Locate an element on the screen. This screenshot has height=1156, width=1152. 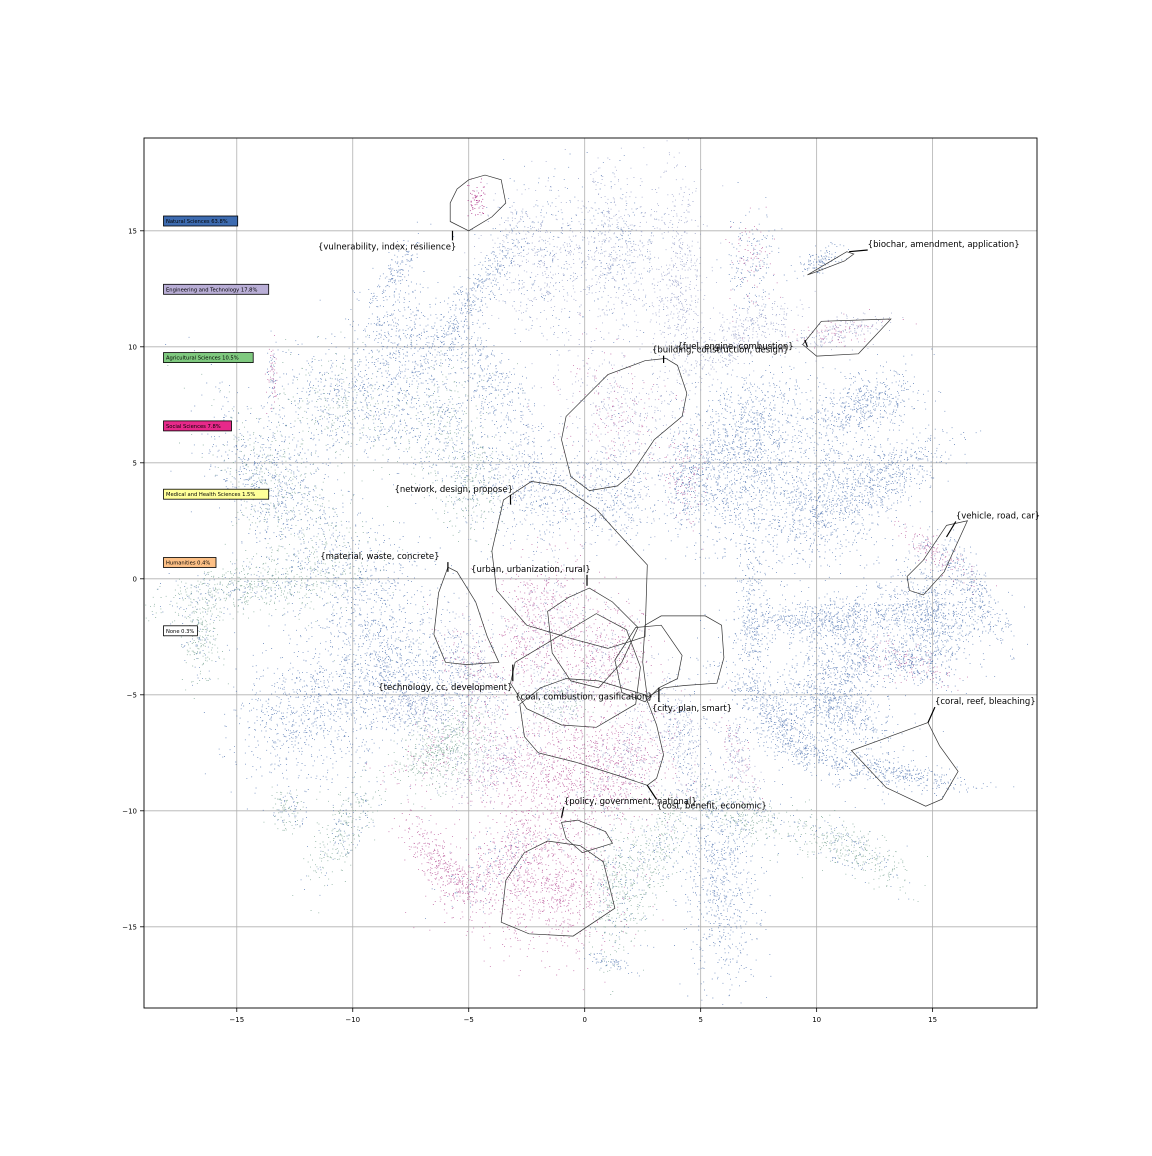
legend-label-2: Agricultural Sciences 10.5% is located at coordinates (202, 359).